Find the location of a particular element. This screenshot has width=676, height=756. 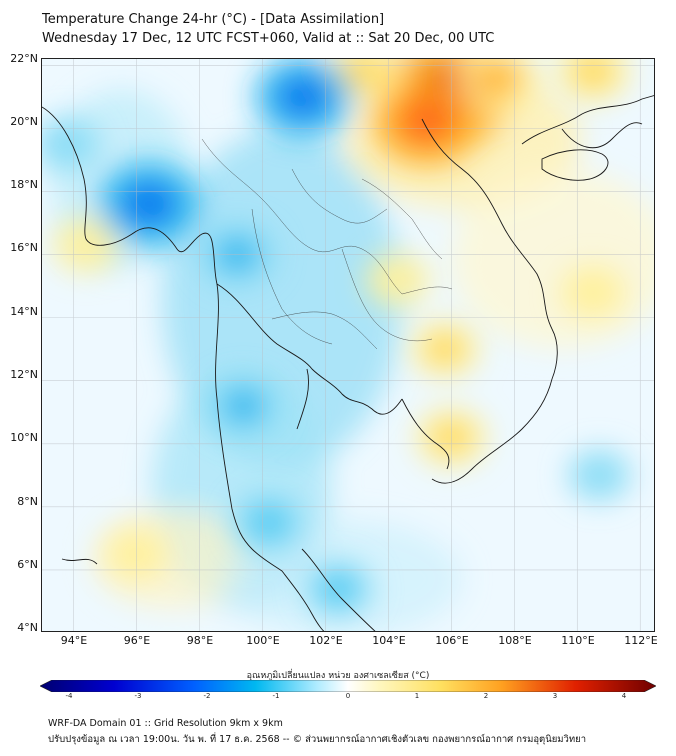

y-tick-label: 10°N is located at coordinates (24, 437).